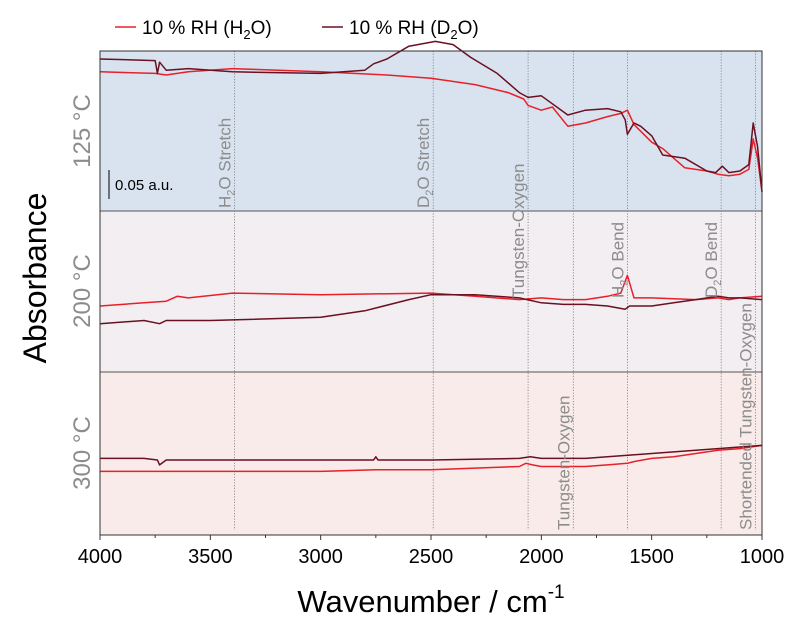 This screenshot has width=792, height=627. What do you see at coordinates (100, 557) in the screenshot?
I see `x-tick-label: 4000` at bounding box center [100, 557].